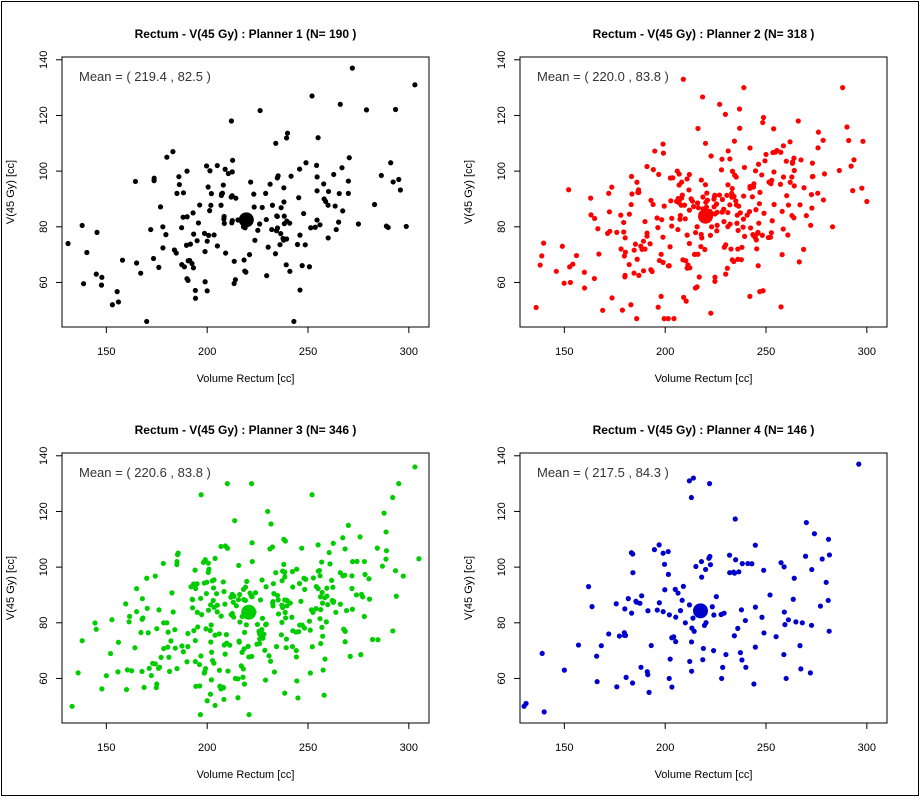  Describe the element at coordinates (106, 748) in the screenshot. I see `x-tick-label: 150` at that location.